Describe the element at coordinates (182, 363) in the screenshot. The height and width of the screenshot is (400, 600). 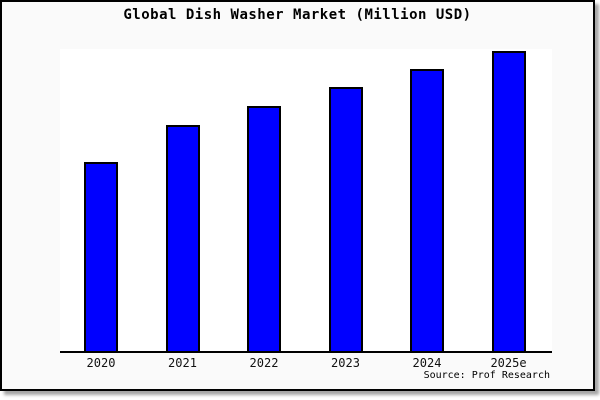
I see `x-tick-label-2021: 2021` at that location.